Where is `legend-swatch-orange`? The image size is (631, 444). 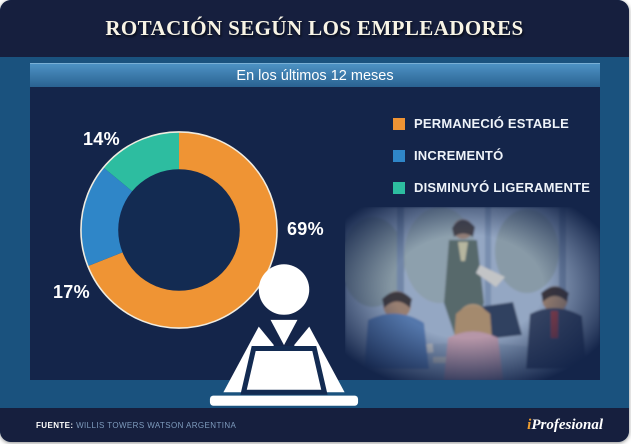
legend-swatch-orange is located at coordinates (399, 123).